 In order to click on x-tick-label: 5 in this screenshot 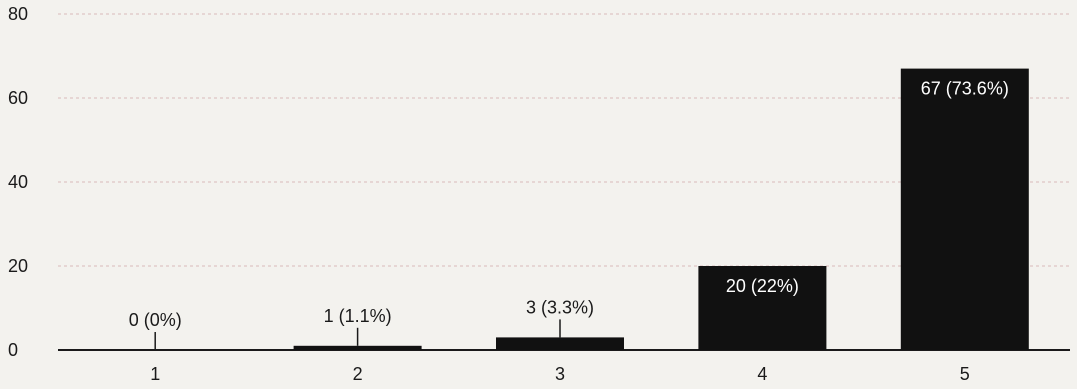, I will do `click(965, 374)`.